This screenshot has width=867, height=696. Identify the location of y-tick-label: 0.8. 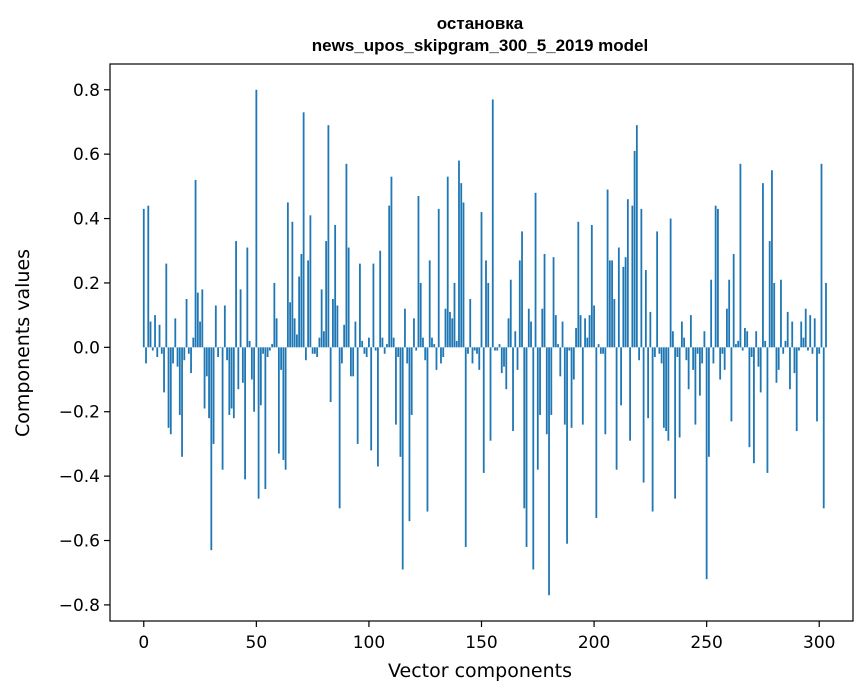
(86, 91).